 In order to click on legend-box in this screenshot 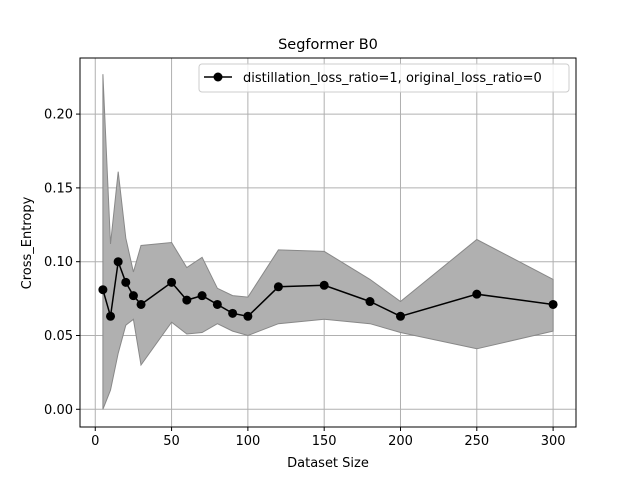, I will do `click(384, 78)`.